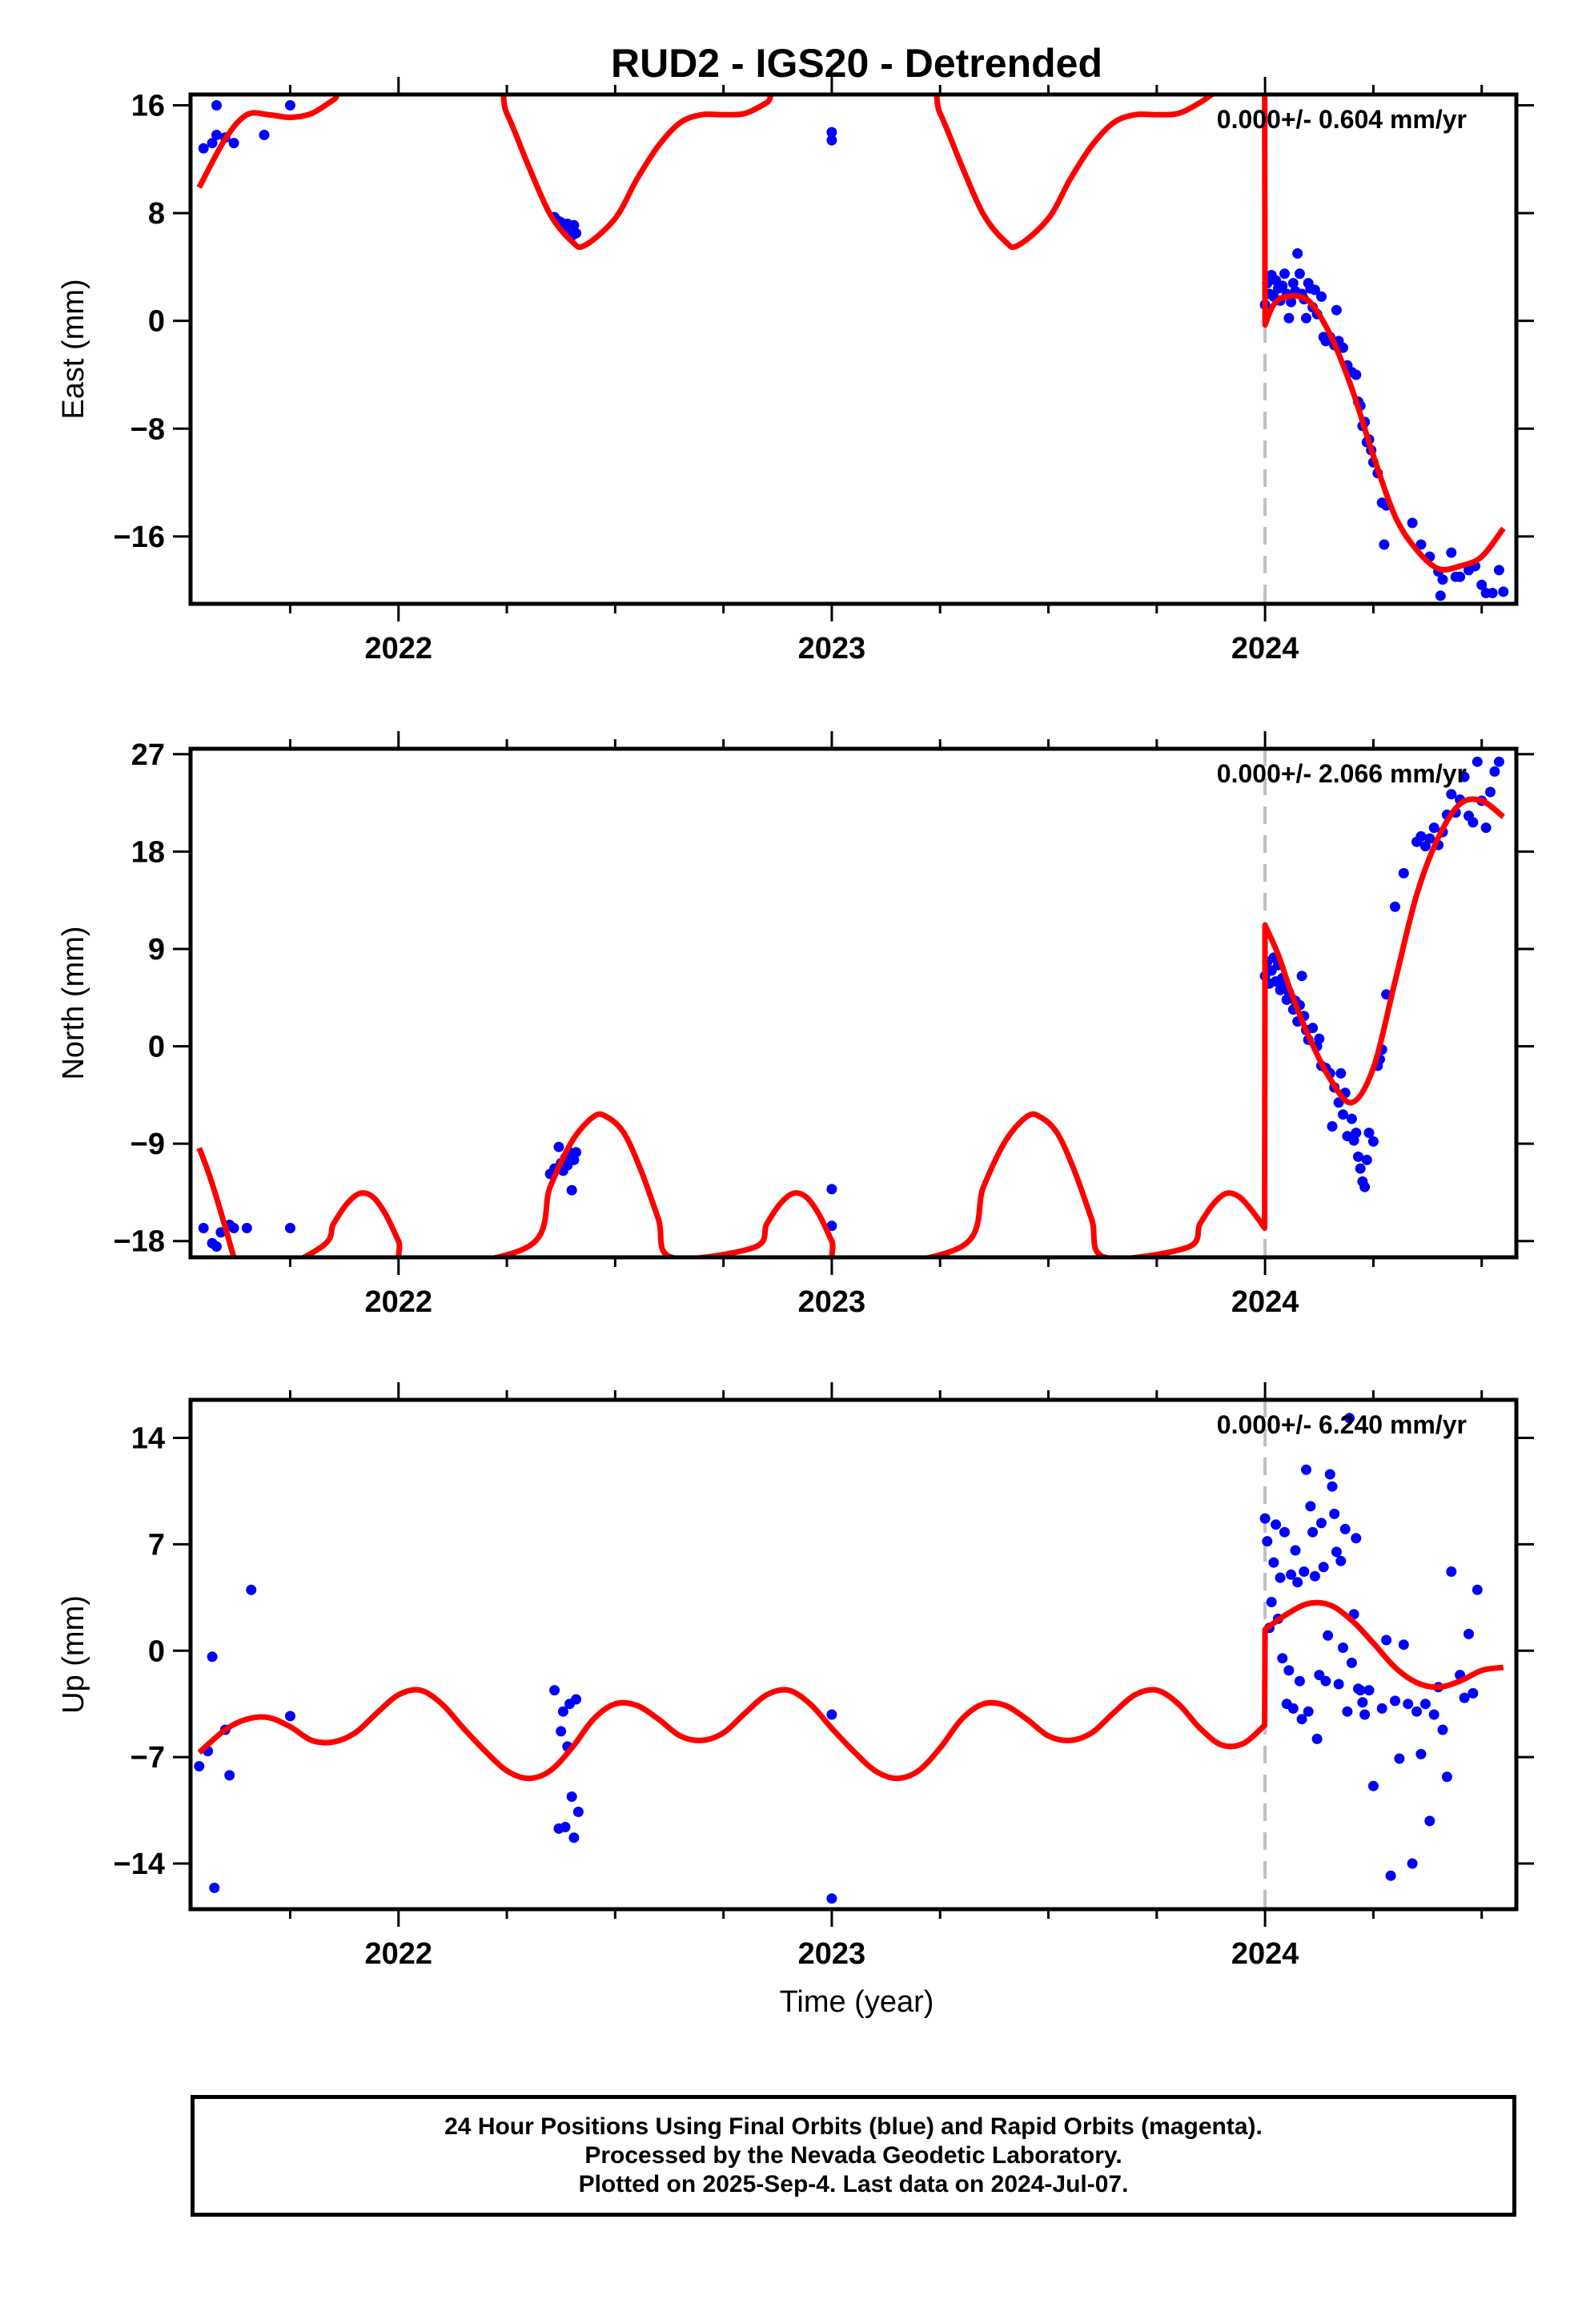 The image size is (1582, 2324). What do you see at coordinates (1342, 773) in the screenshot?
I see `north-rate-label: 0.000+/- 2.066 mm/yr` at bounding box center [1342, 773].